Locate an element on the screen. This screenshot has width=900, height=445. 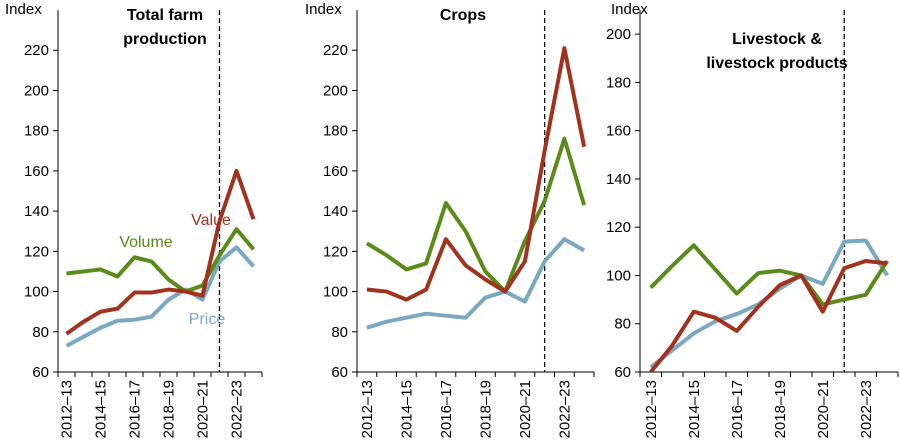
panel-title: Livestock & is located at coordinates (777, 39).